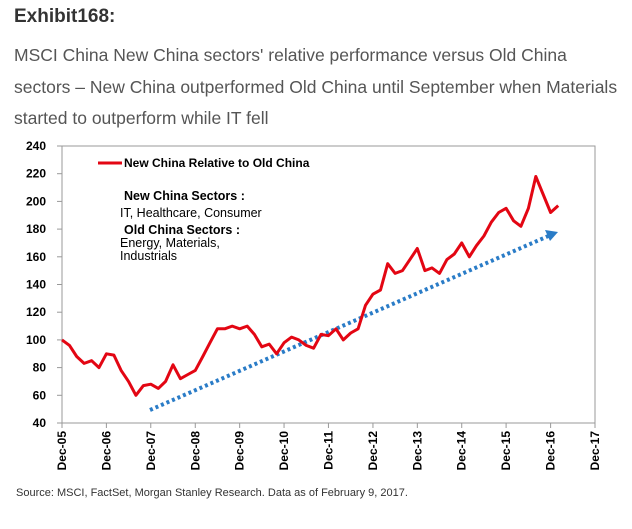  Describe the element at coordinates (417, 451) in the screenshot. I see `x-tick-label: Dec-13` at that location.